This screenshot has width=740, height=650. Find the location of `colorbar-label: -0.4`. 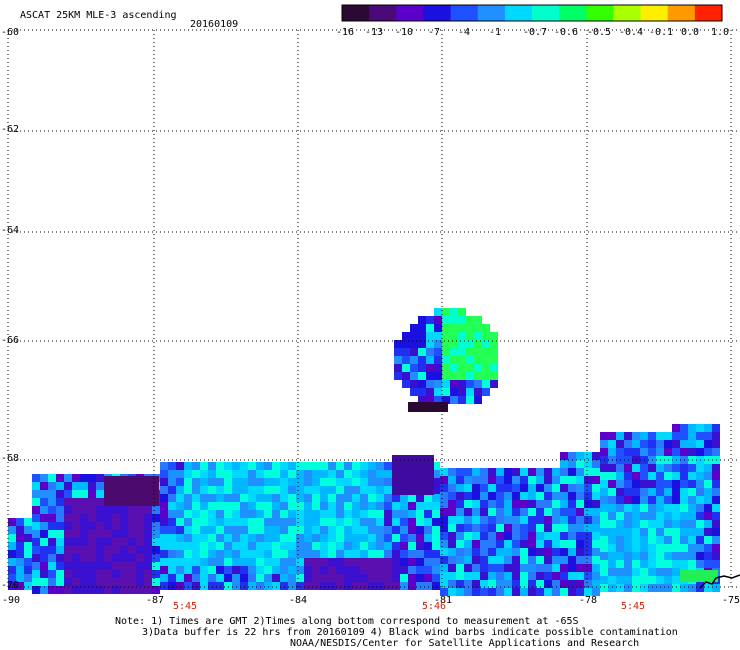

colorbar-label: -0.4 is located at coordinates (631, 32).